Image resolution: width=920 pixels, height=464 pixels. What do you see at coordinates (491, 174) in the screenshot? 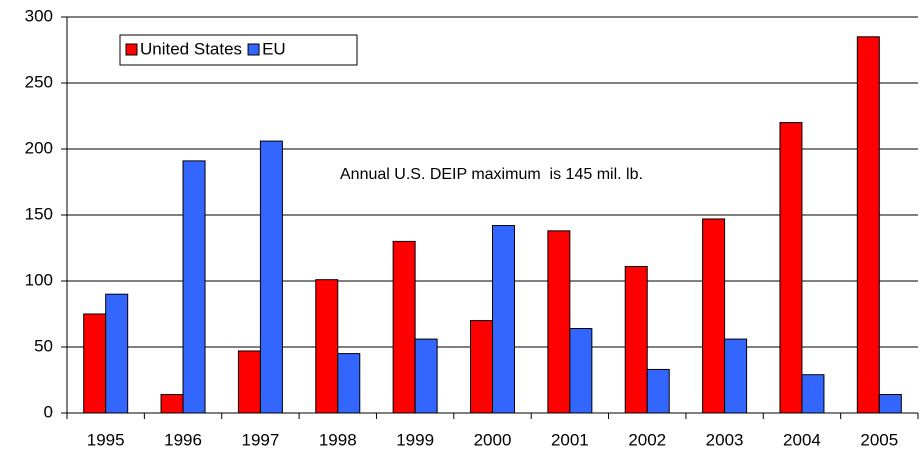
I see `annotation: Annual U.S. DEIP maximum is 145 mil. lb.` at bounding box center [491, 174].